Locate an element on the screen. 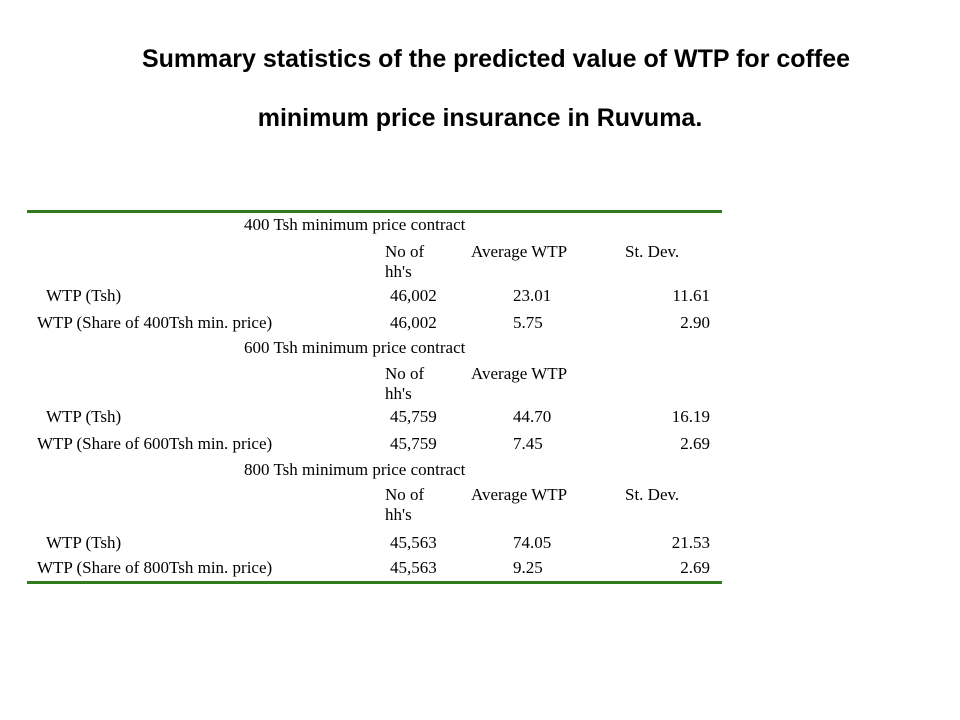  header-average-wtp-400: Average WTP is located at coordinates (519, 251).